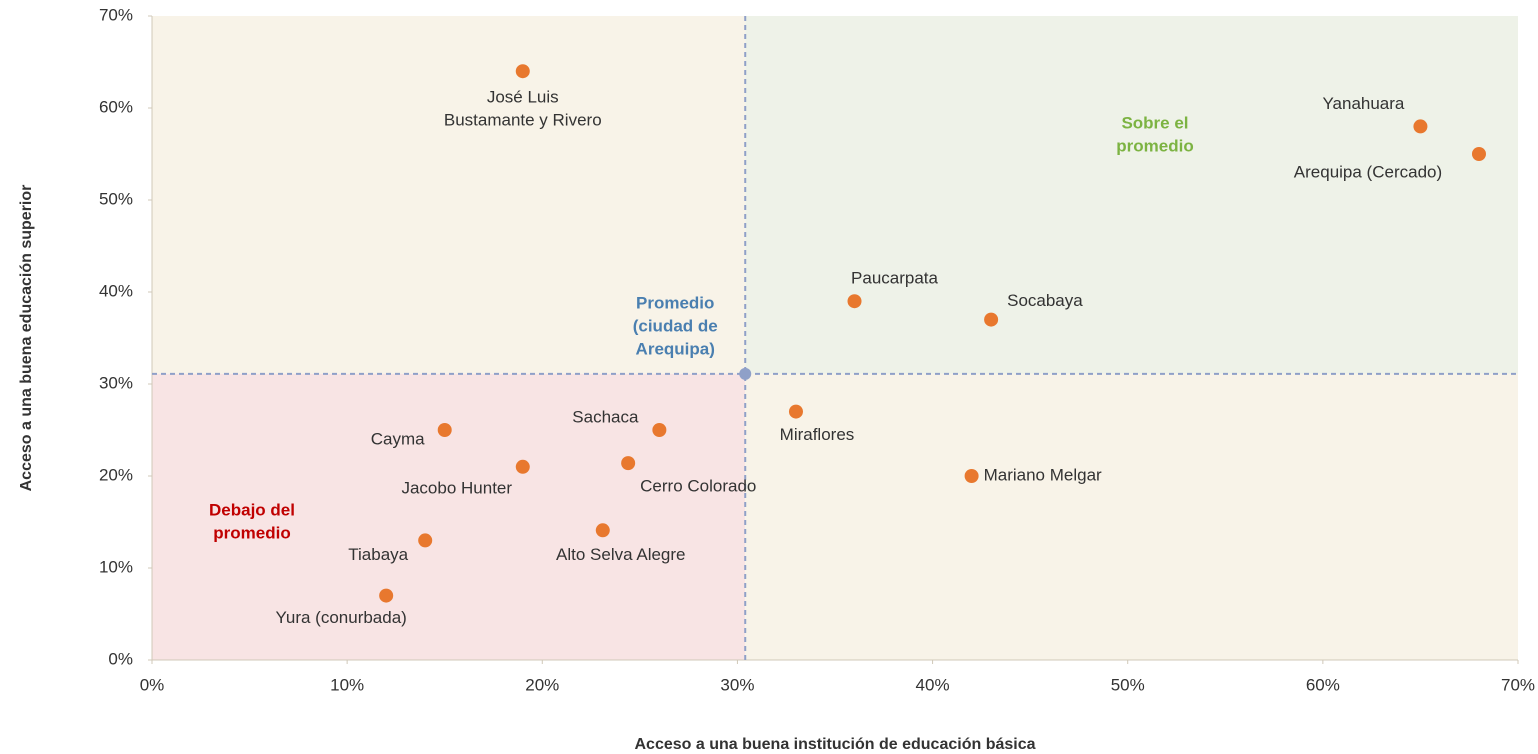  I want to click on point-label: Yanahuara, so click(1363, 103).